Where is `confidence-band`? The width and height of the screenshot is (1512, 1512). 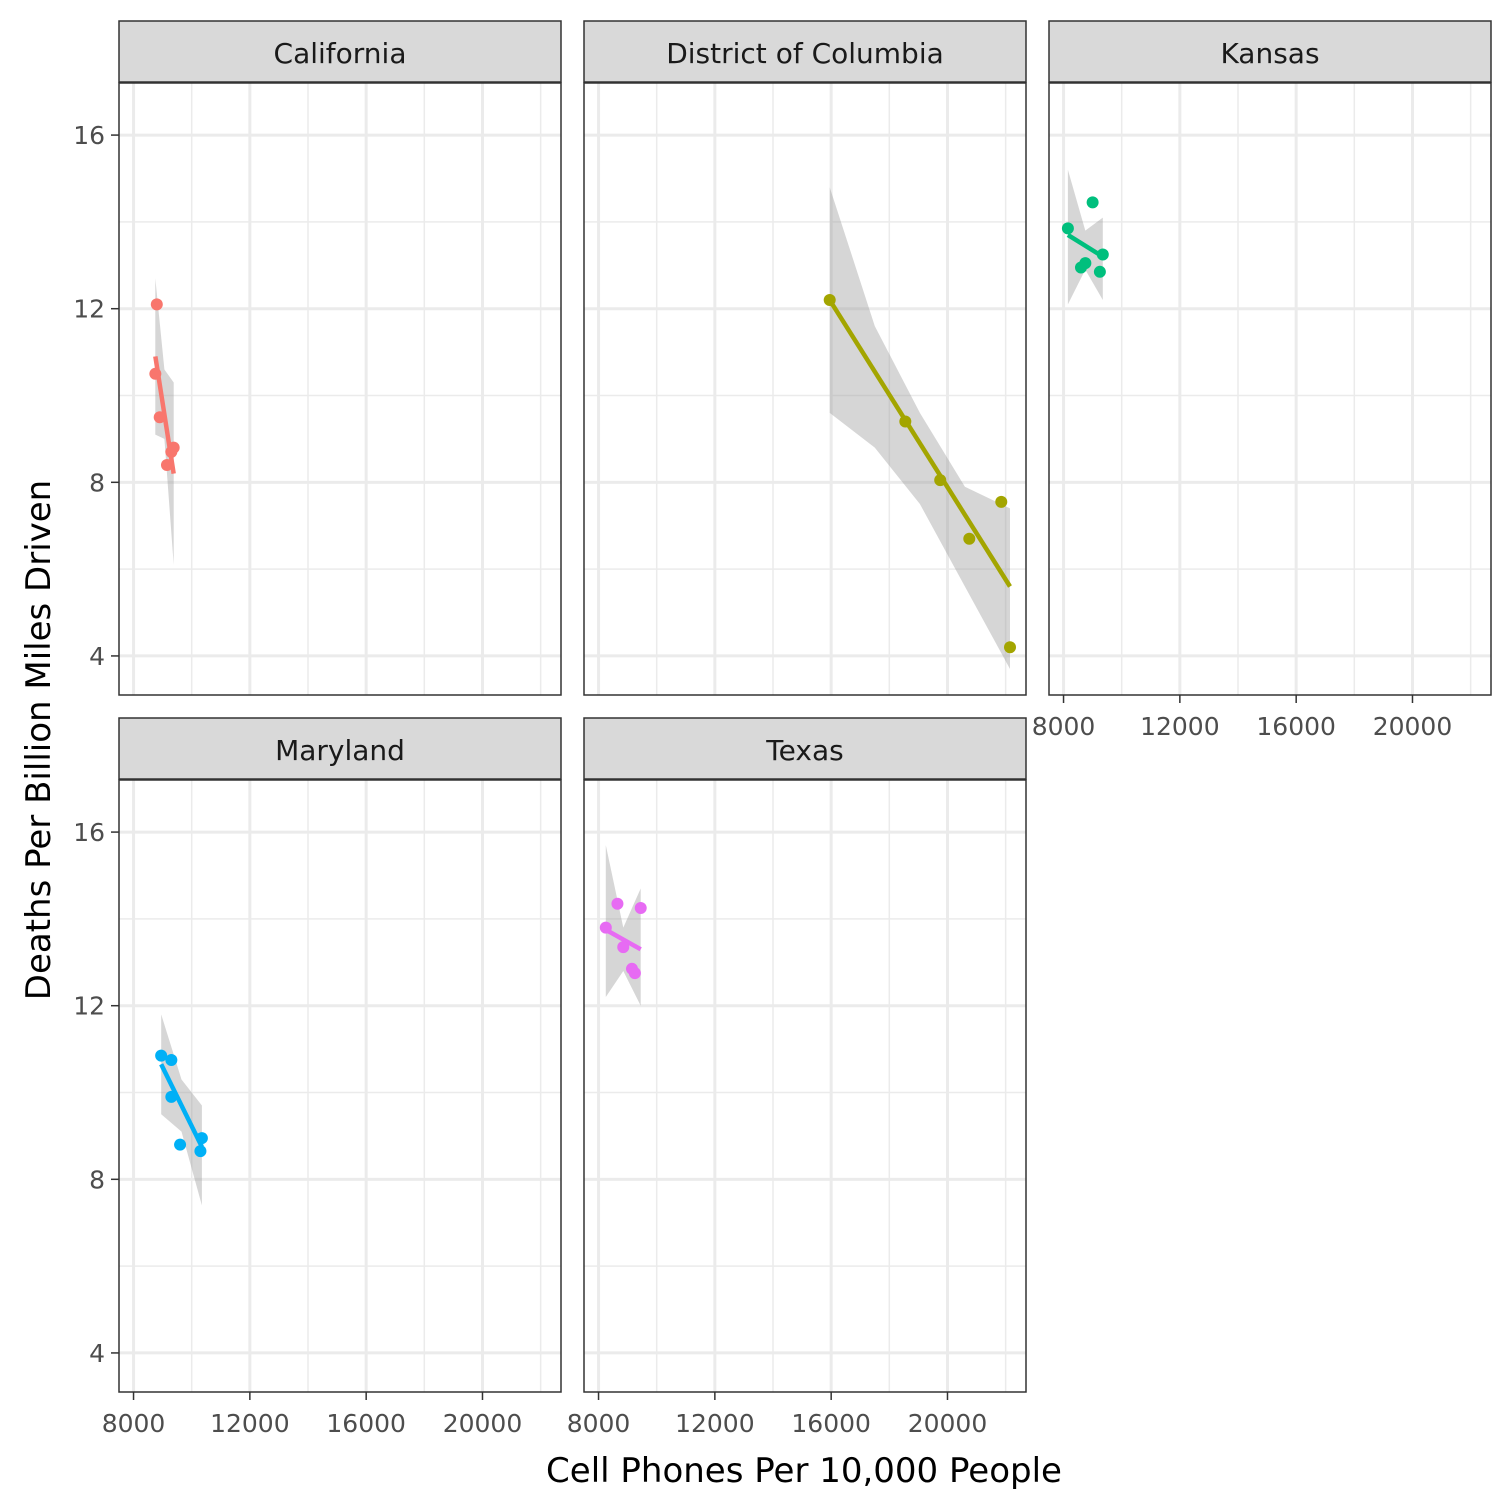 confidence-band is located at coordinates (919, 428).